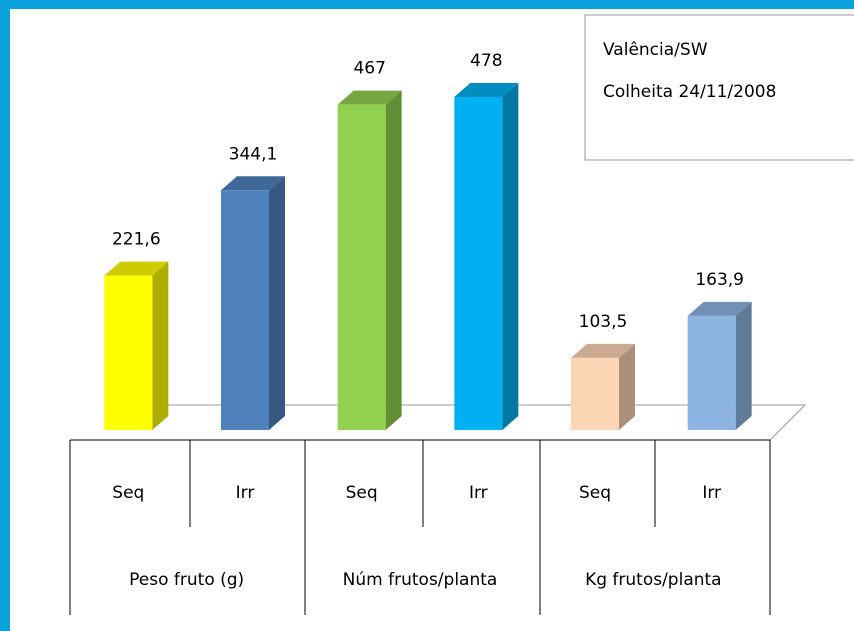 The height and width of the screenshot is (631, 854). Describe the element at coordinates (486, 61) in the screenshot. I see `data-label: 478` at that location.